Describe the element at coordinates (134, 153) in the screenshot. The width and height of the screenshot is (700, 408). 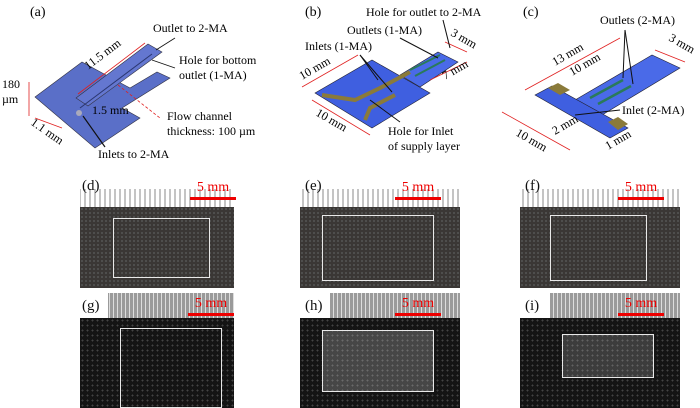
I see `label-inlets-2ma: Inlets to 2-MA` at that location.